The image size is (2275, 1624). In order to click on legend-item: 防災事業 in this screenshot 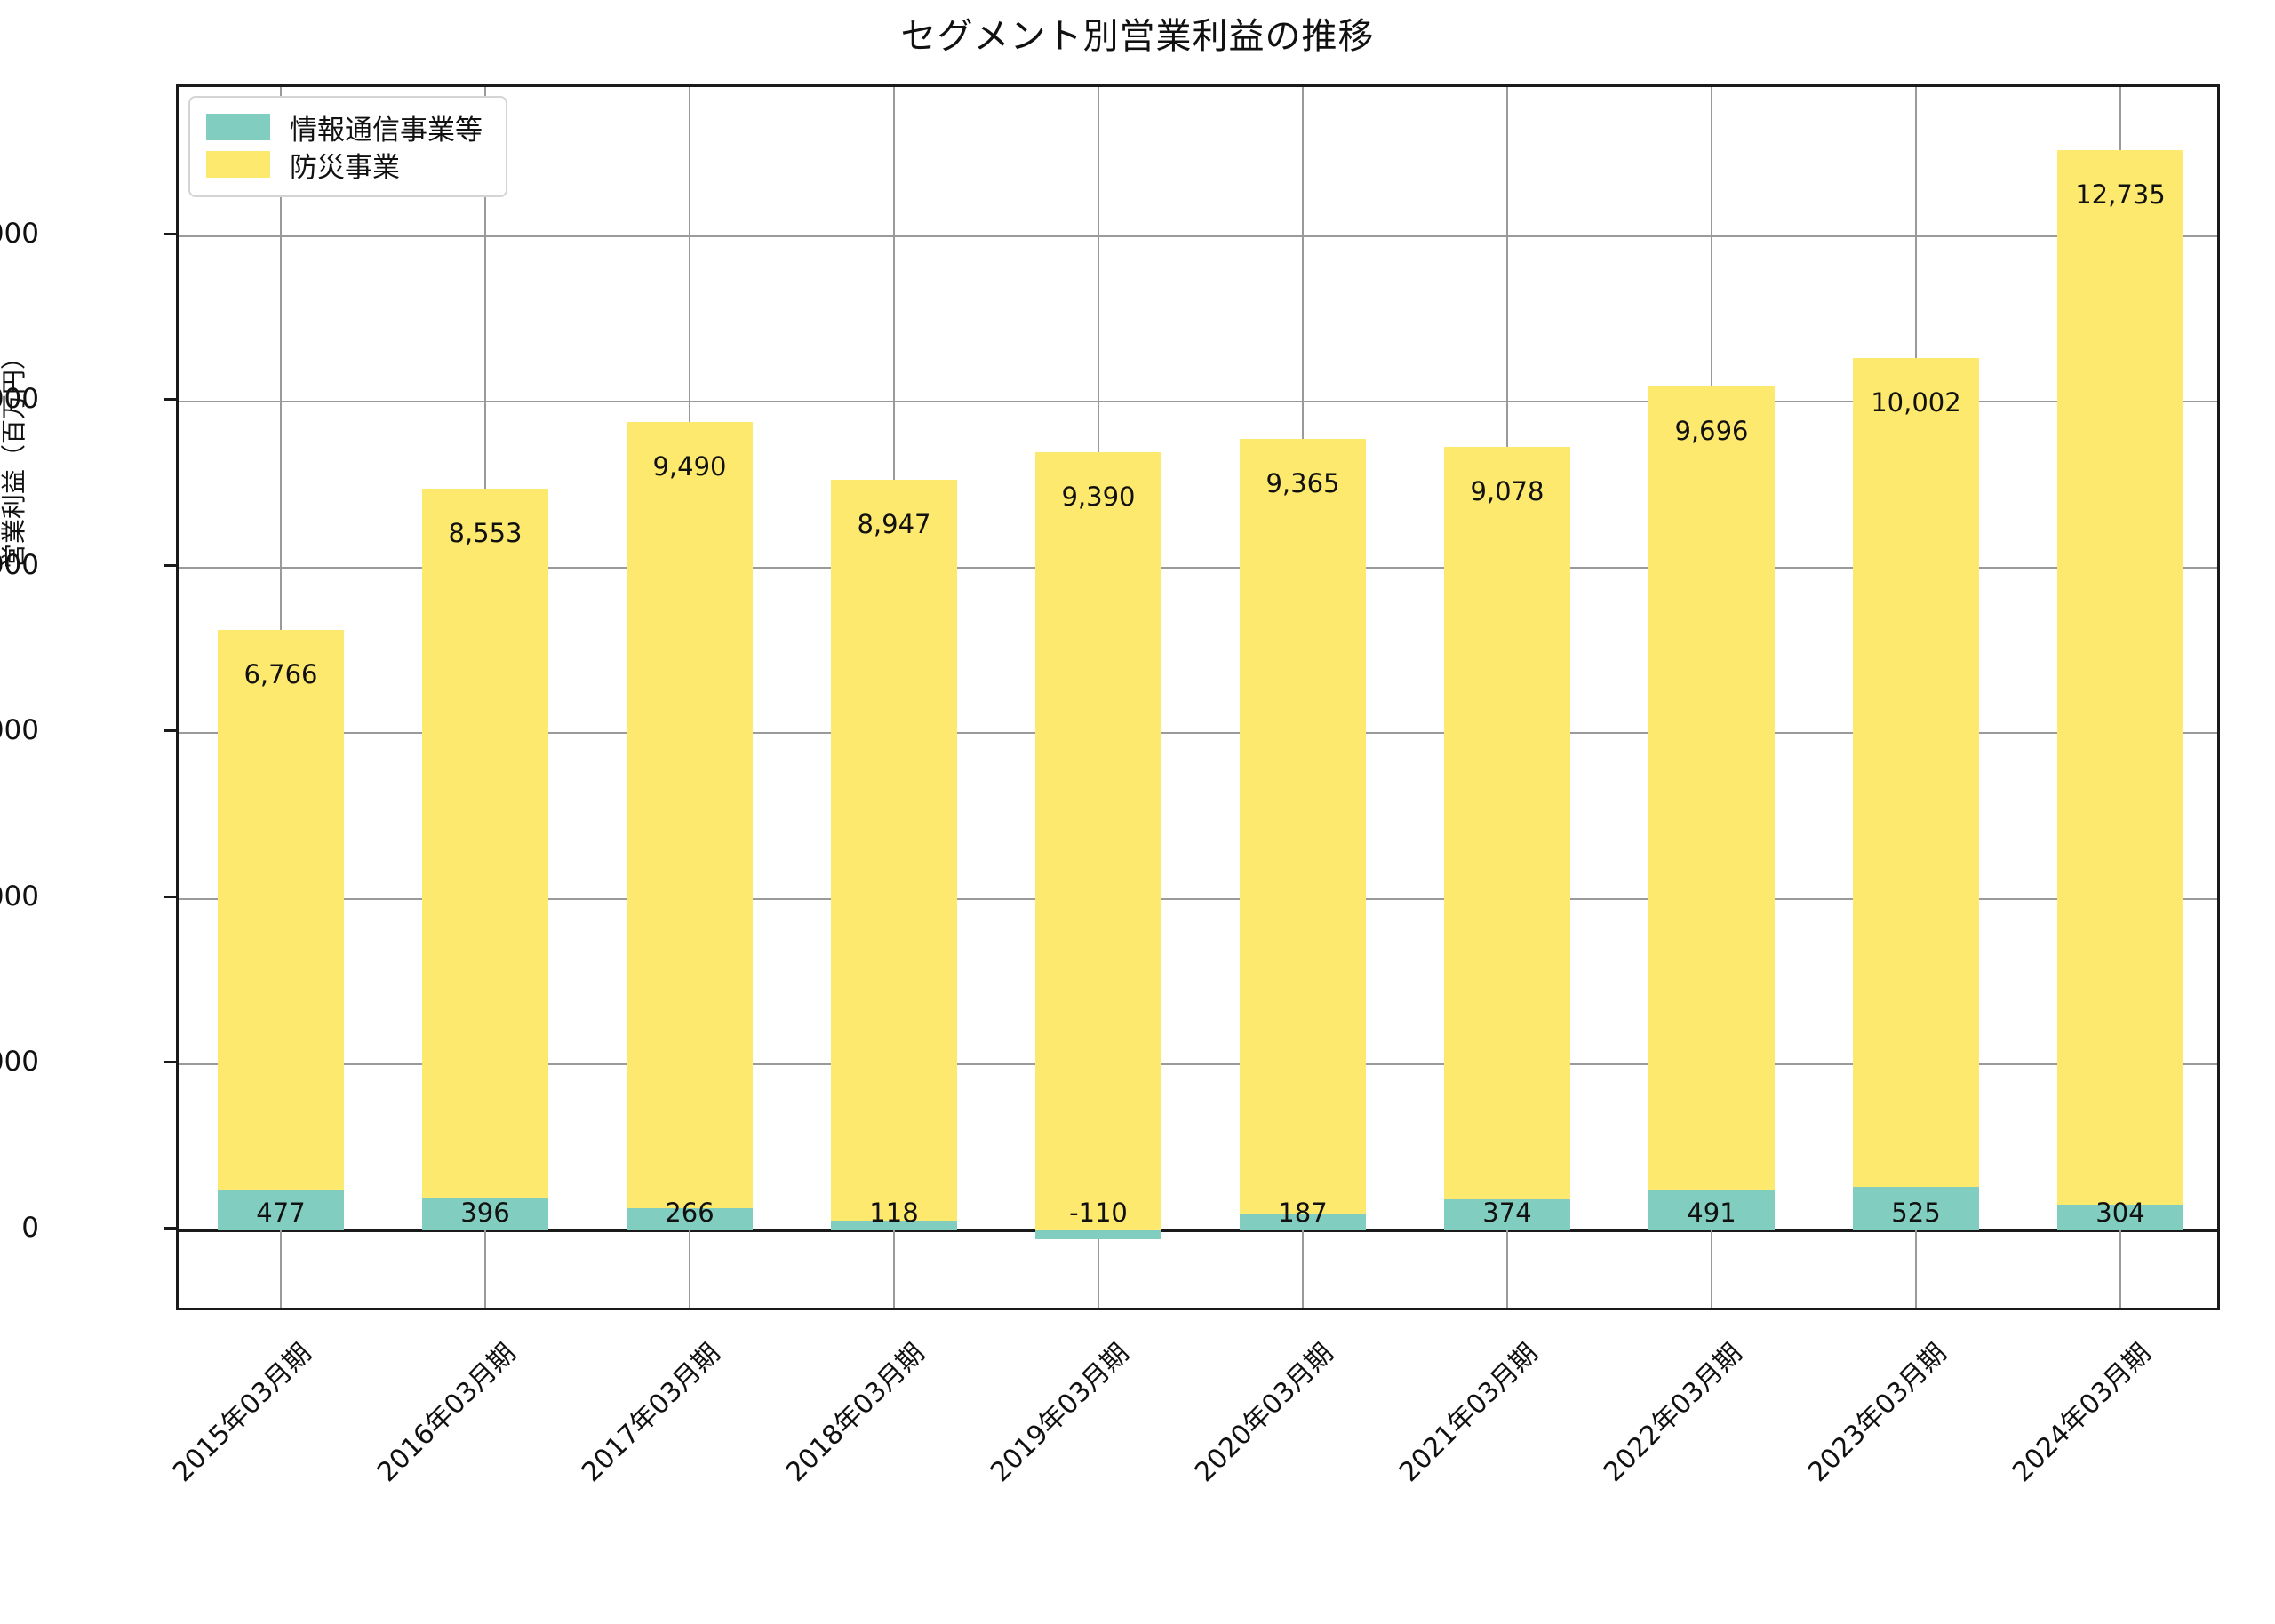, I will do `click(344, 165)`.